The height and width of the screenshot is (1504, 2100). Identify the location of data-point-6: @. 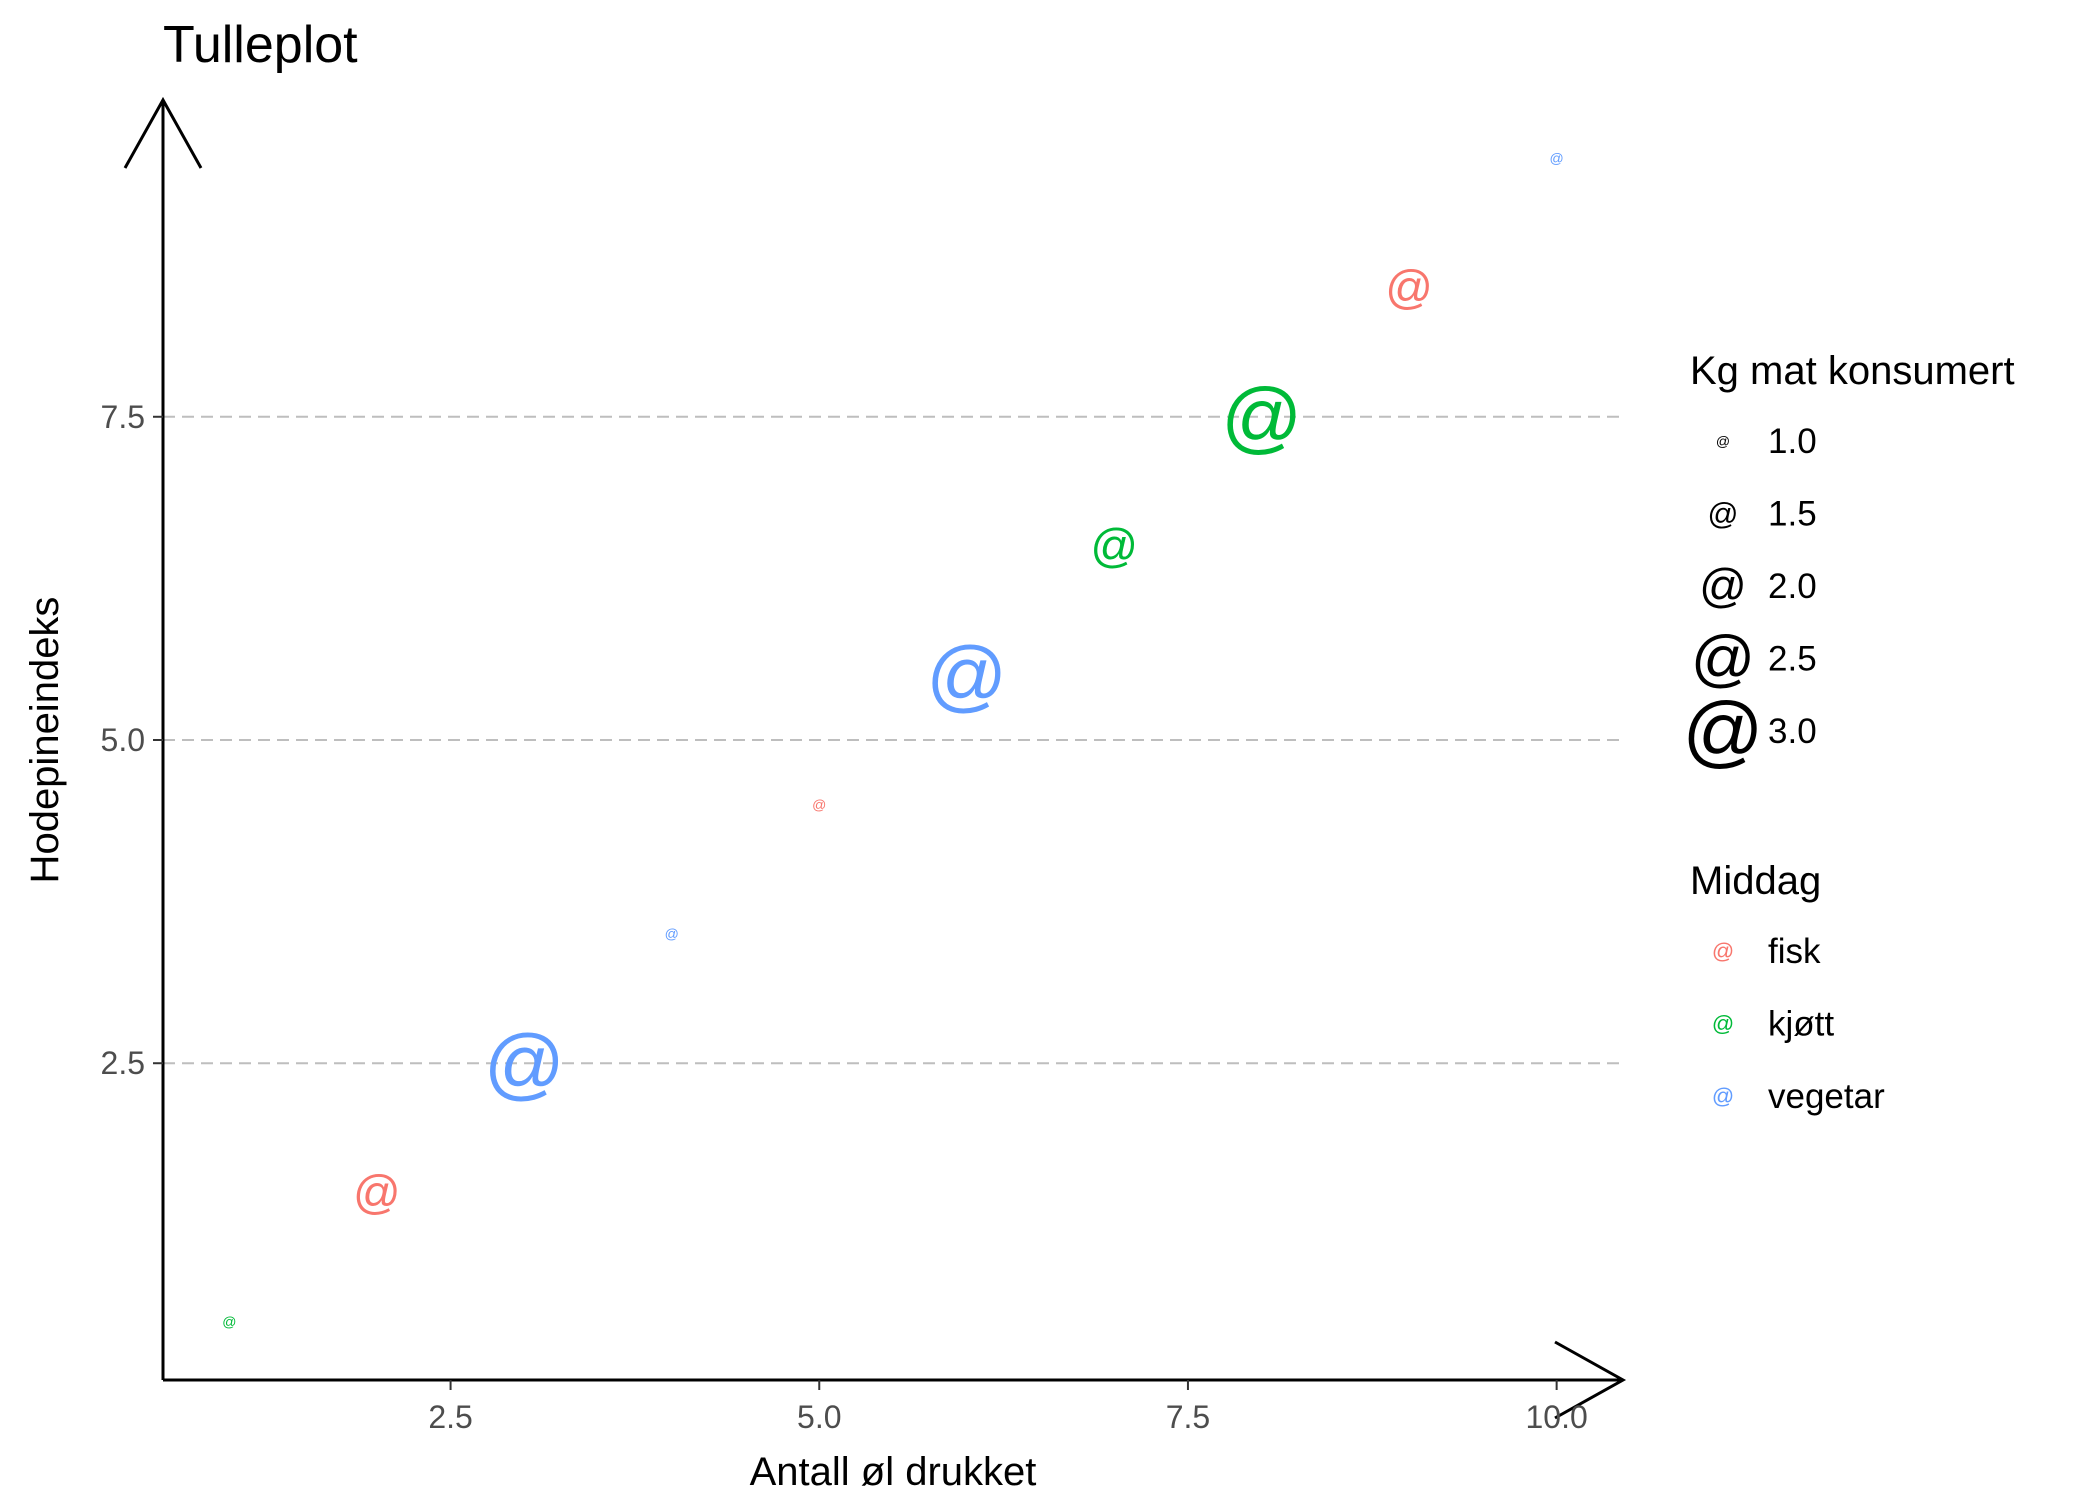
(966, 675).